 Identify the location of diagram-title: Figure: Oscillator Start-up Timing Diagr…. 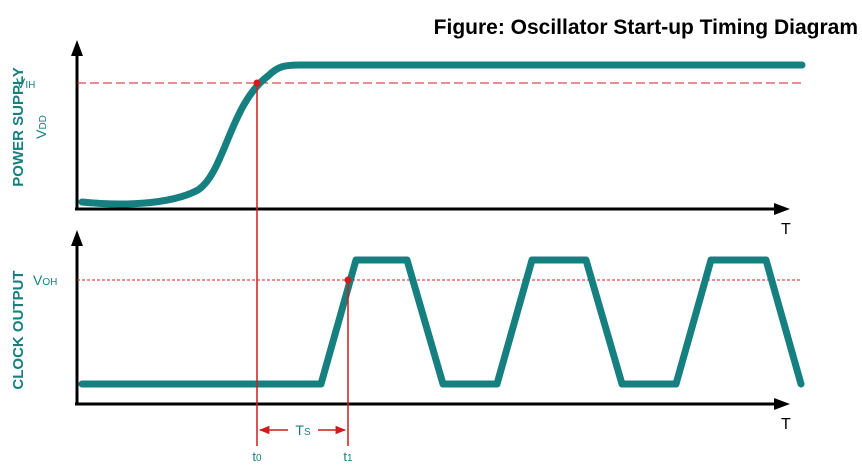
(646, 27).